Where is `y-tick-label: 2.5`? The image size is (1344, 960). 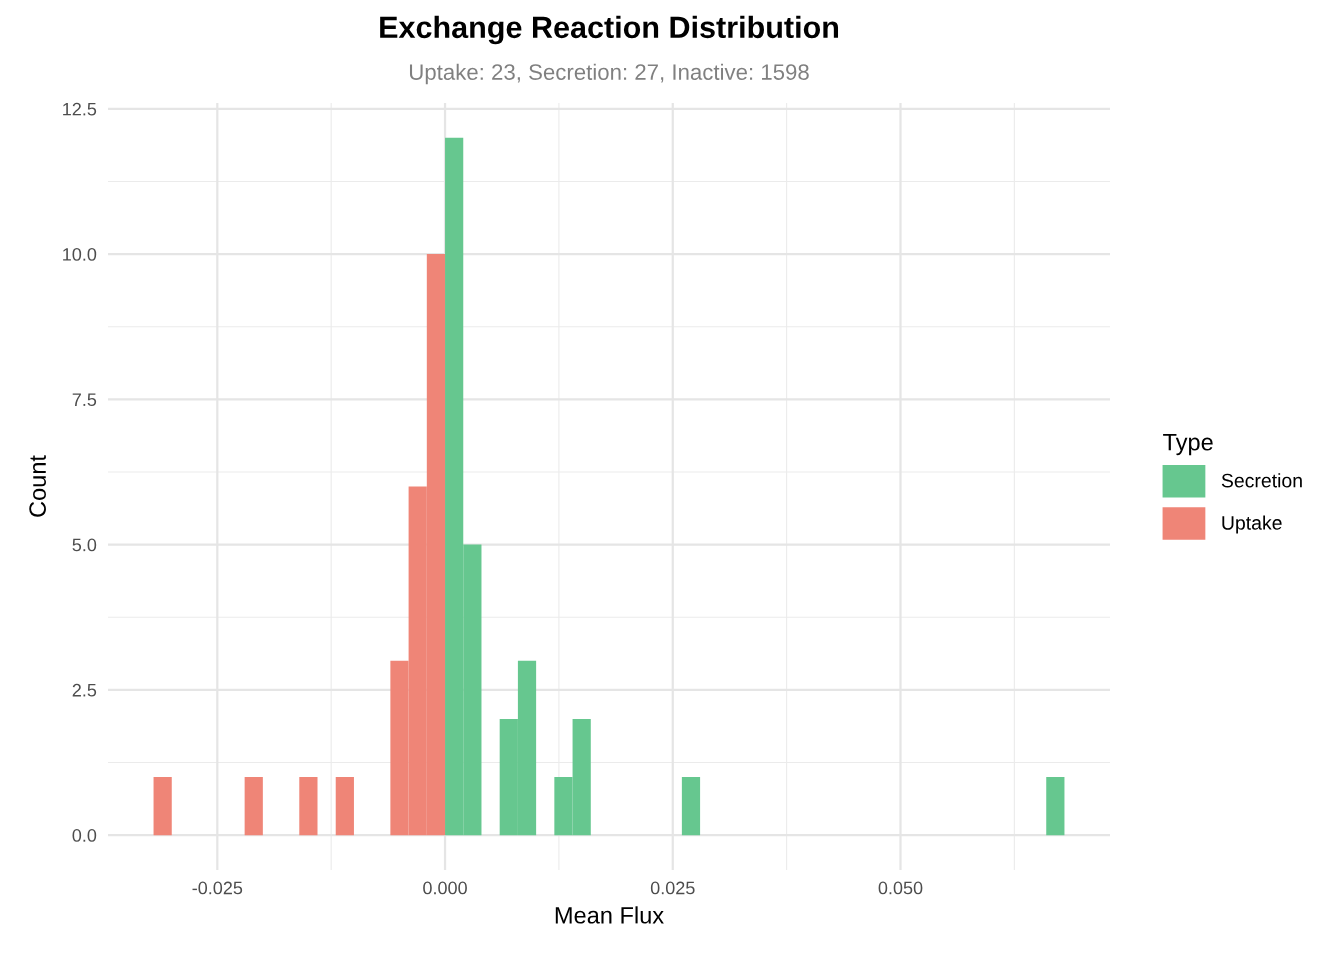
y-tick-label: 2.5 is located at coordinates (84, 690).